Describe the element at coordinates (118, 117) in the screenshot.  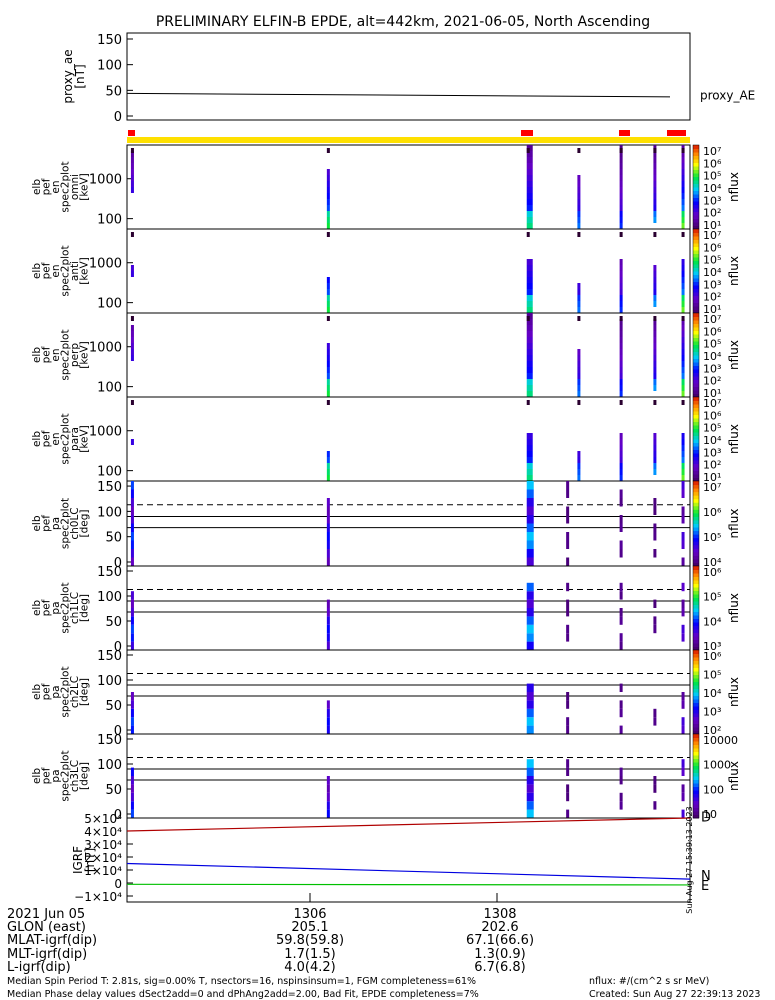
I see `panel-0-ytick: 0` at that location.